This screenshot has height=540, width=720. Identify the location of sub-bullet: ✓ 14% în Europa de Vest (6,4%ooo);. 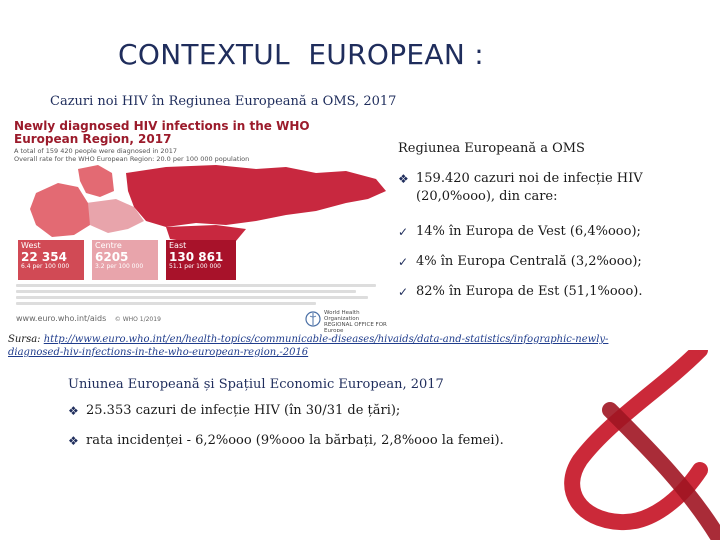
(555, 232).